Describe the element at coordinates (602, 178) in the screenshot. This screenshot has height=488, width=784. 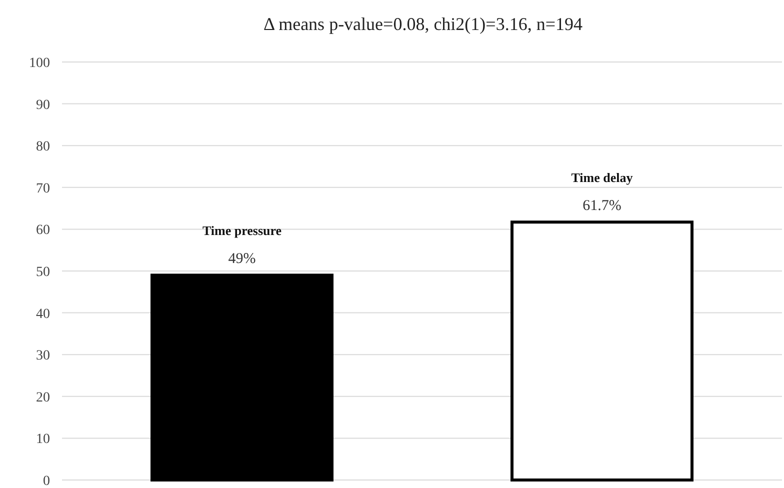
I see `x-tick-label: Time delay` at that location.